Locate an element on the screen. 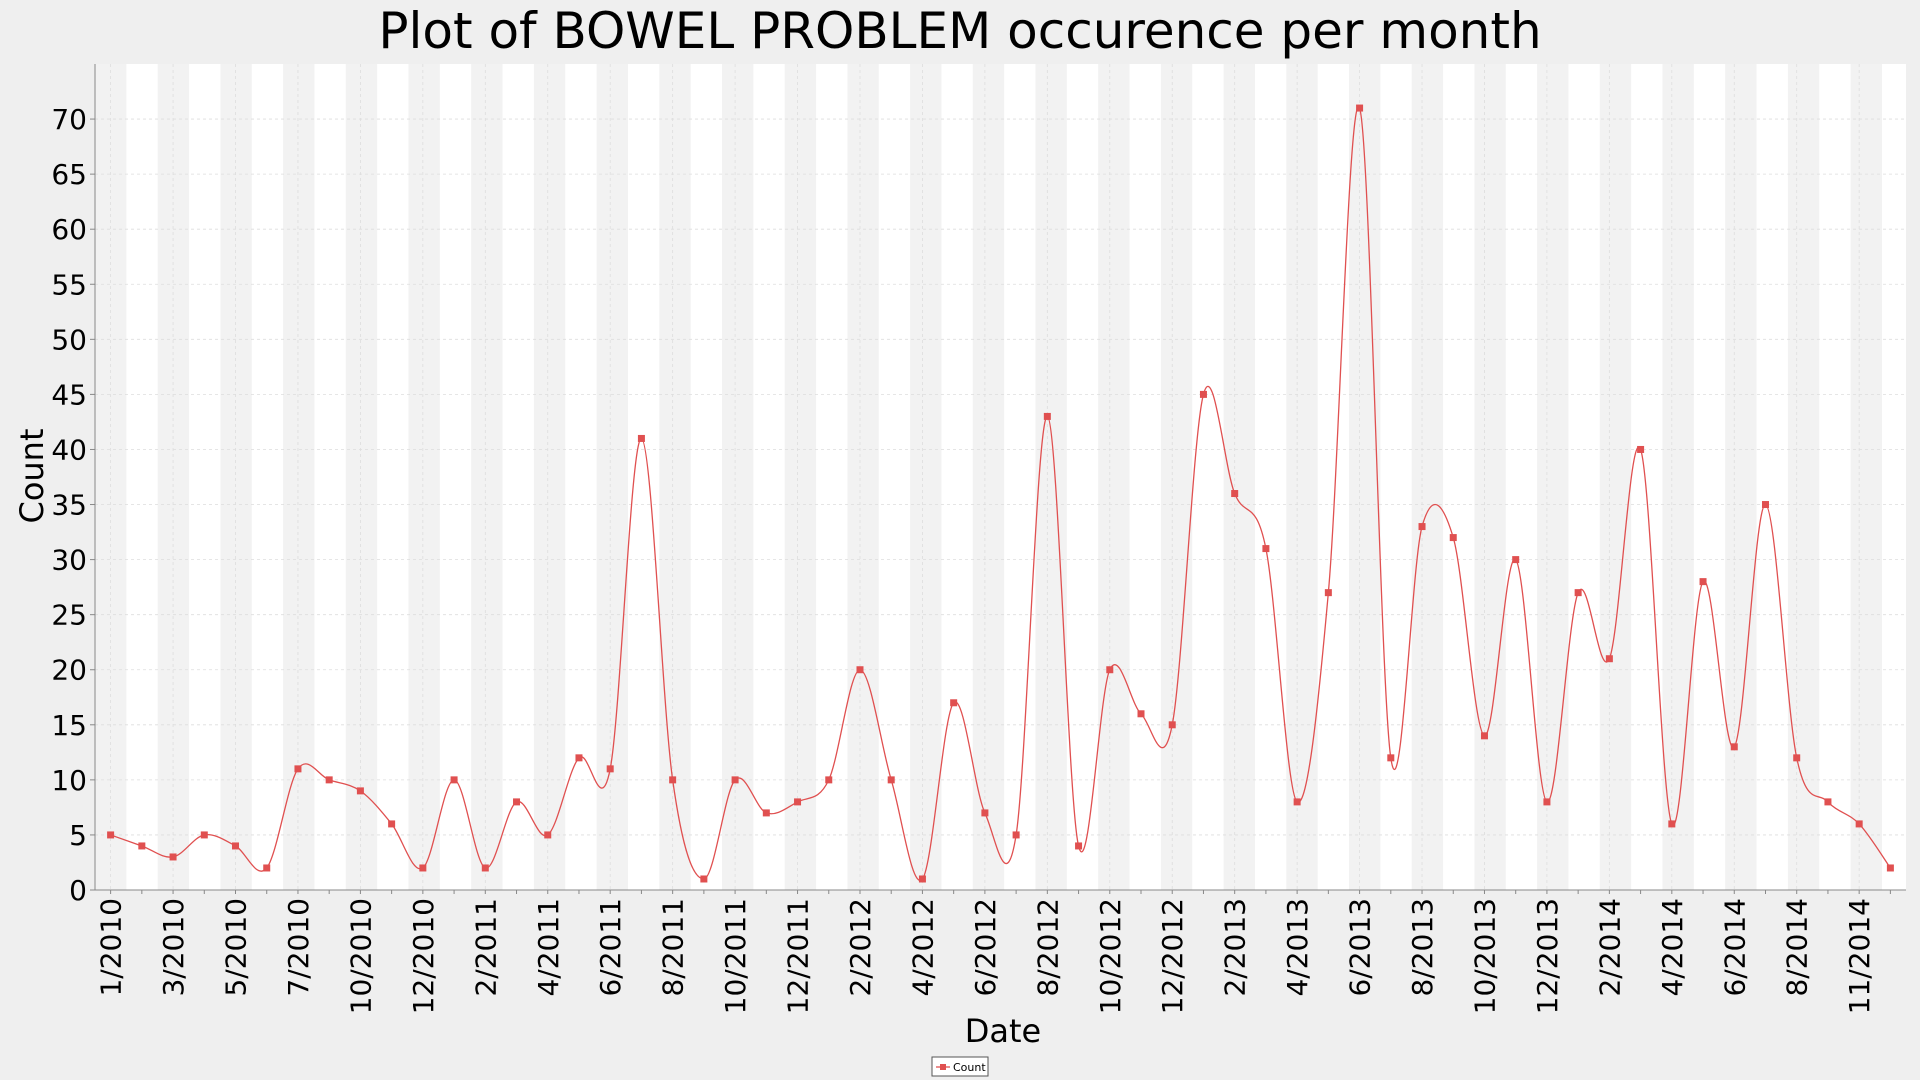  x-tick-label: 8/2012 is located at coordinates (1047, 947).